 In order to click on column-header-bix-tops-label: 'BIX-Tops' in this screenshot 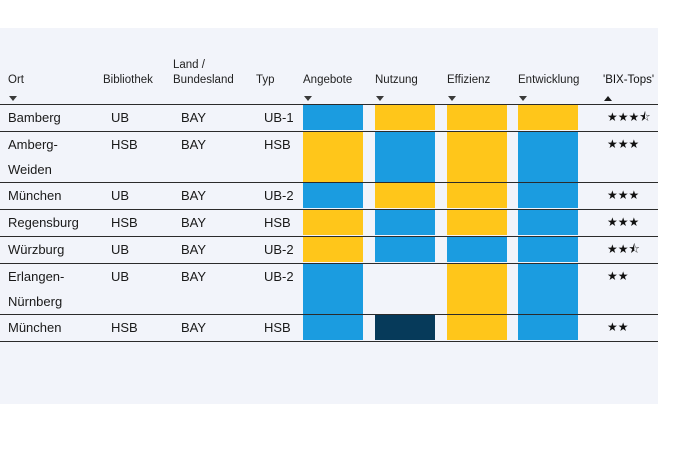, I will do `click(629, 80)`.